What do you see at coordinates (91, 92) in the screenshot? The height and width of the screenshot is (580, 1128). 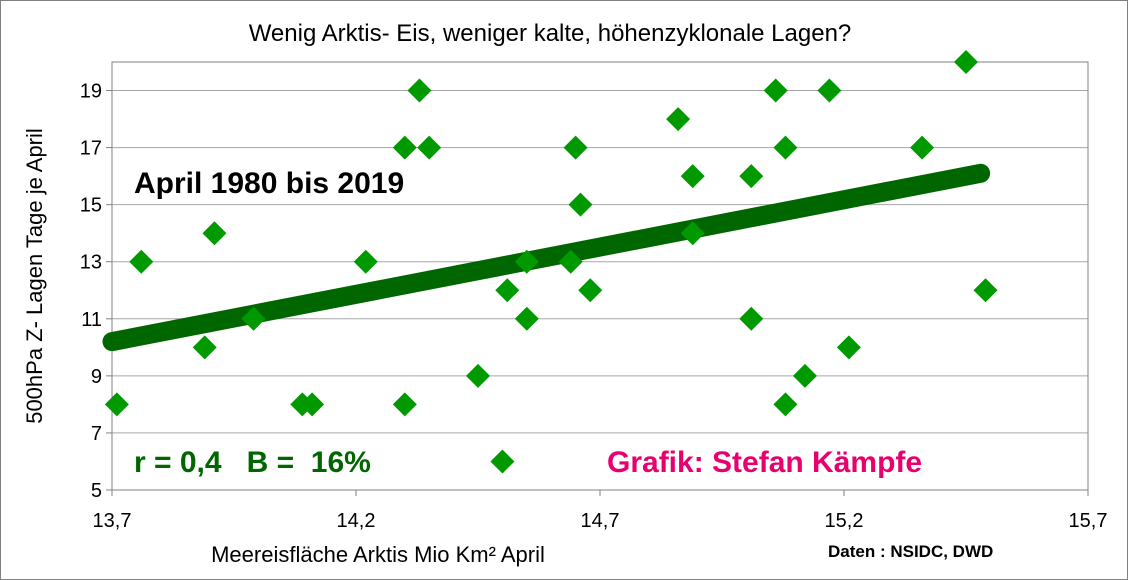 I see `y-tick-label: 19` at bounding box center [91, 92].